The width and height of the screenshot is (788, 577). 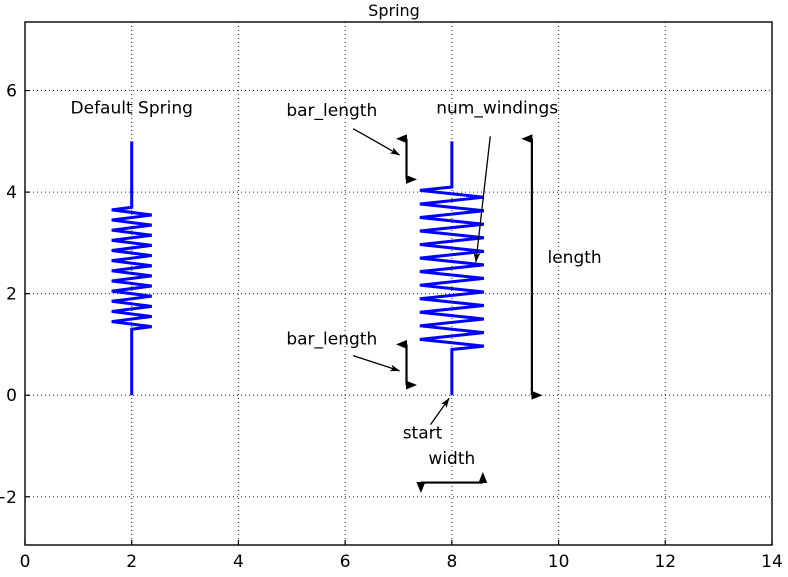 I want to click on bar-length-bottom-pointer, so click(x=376, y=363).